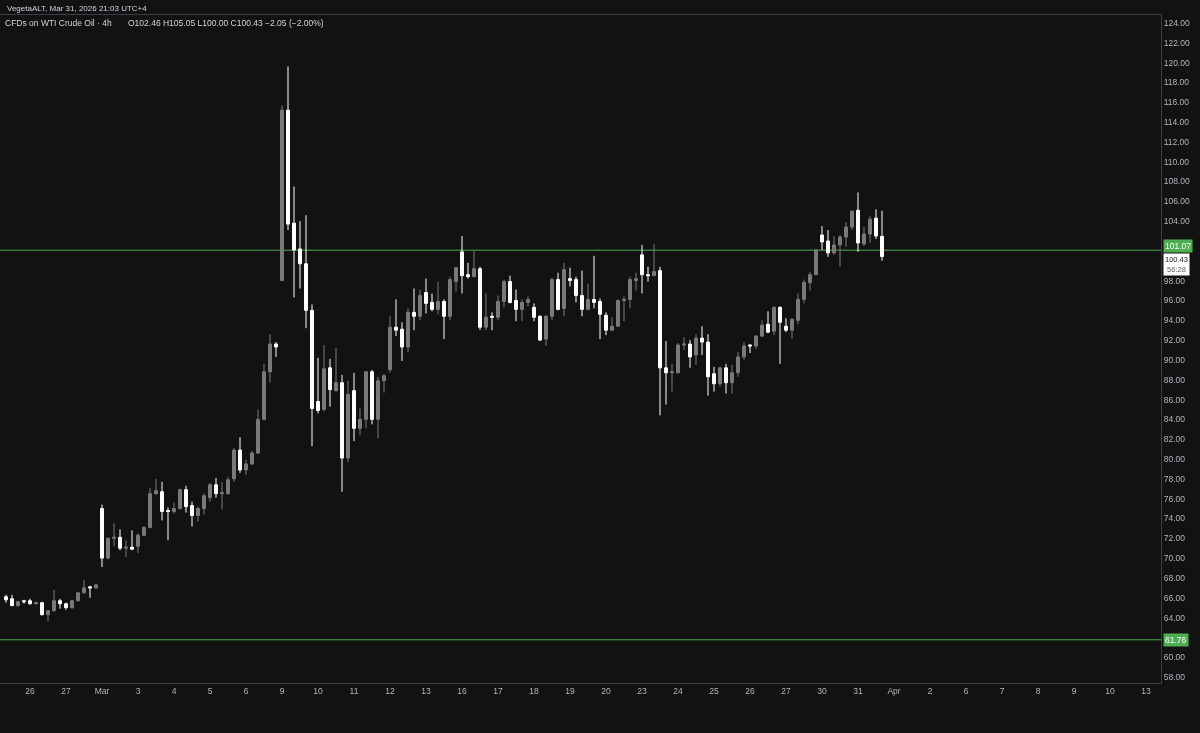 The image size is (1200, 733). I want to click on x-tick-label: 9, so click(1074, 691).